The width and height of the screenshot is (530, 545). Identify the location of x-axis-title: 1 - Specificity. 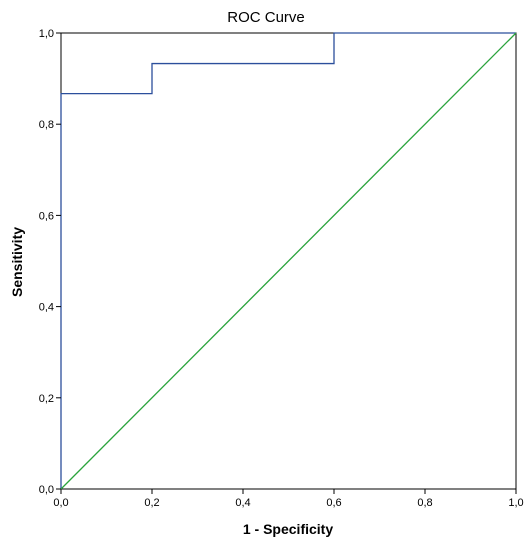
(288, 529).